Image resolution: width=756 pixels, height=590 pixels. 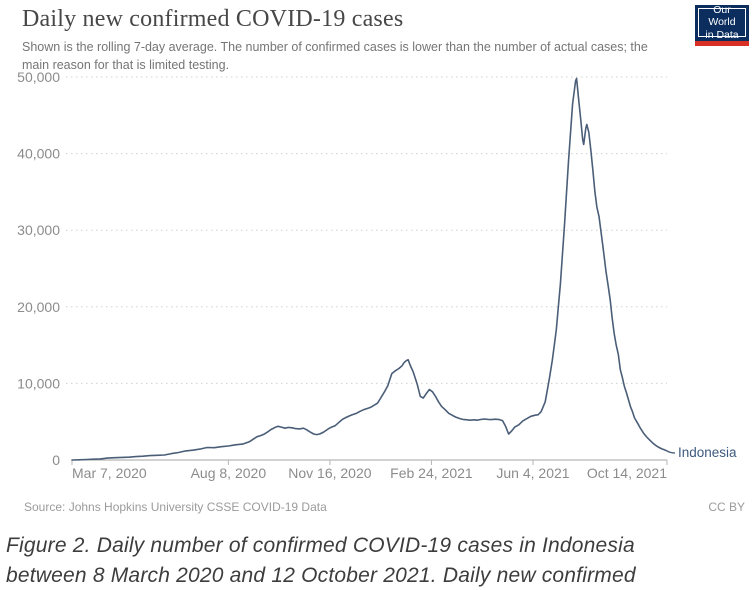 What do you see at coordinates (38, 154) in the screenshot?
I see `y-tick-label: 40,000` at bounding box center [38, 154].